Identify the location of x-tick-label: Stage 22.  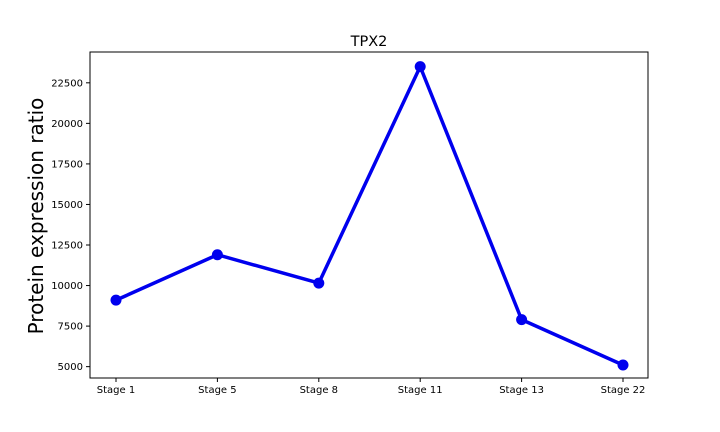
(623, 390).